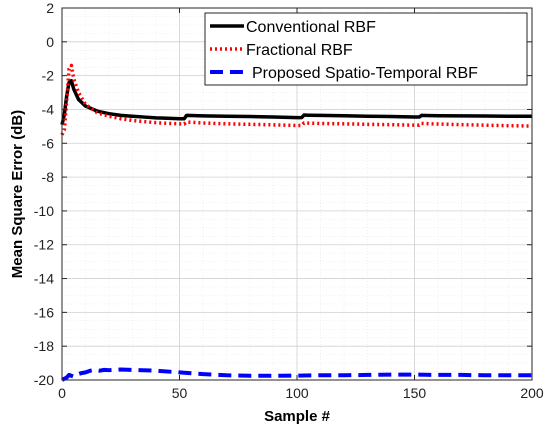 This screenshot has height=430, width=557. What do you see at coordinates (50, 42) in the screenshot?
I see `y-tick-label: 0` at bounding box center [50, 42].